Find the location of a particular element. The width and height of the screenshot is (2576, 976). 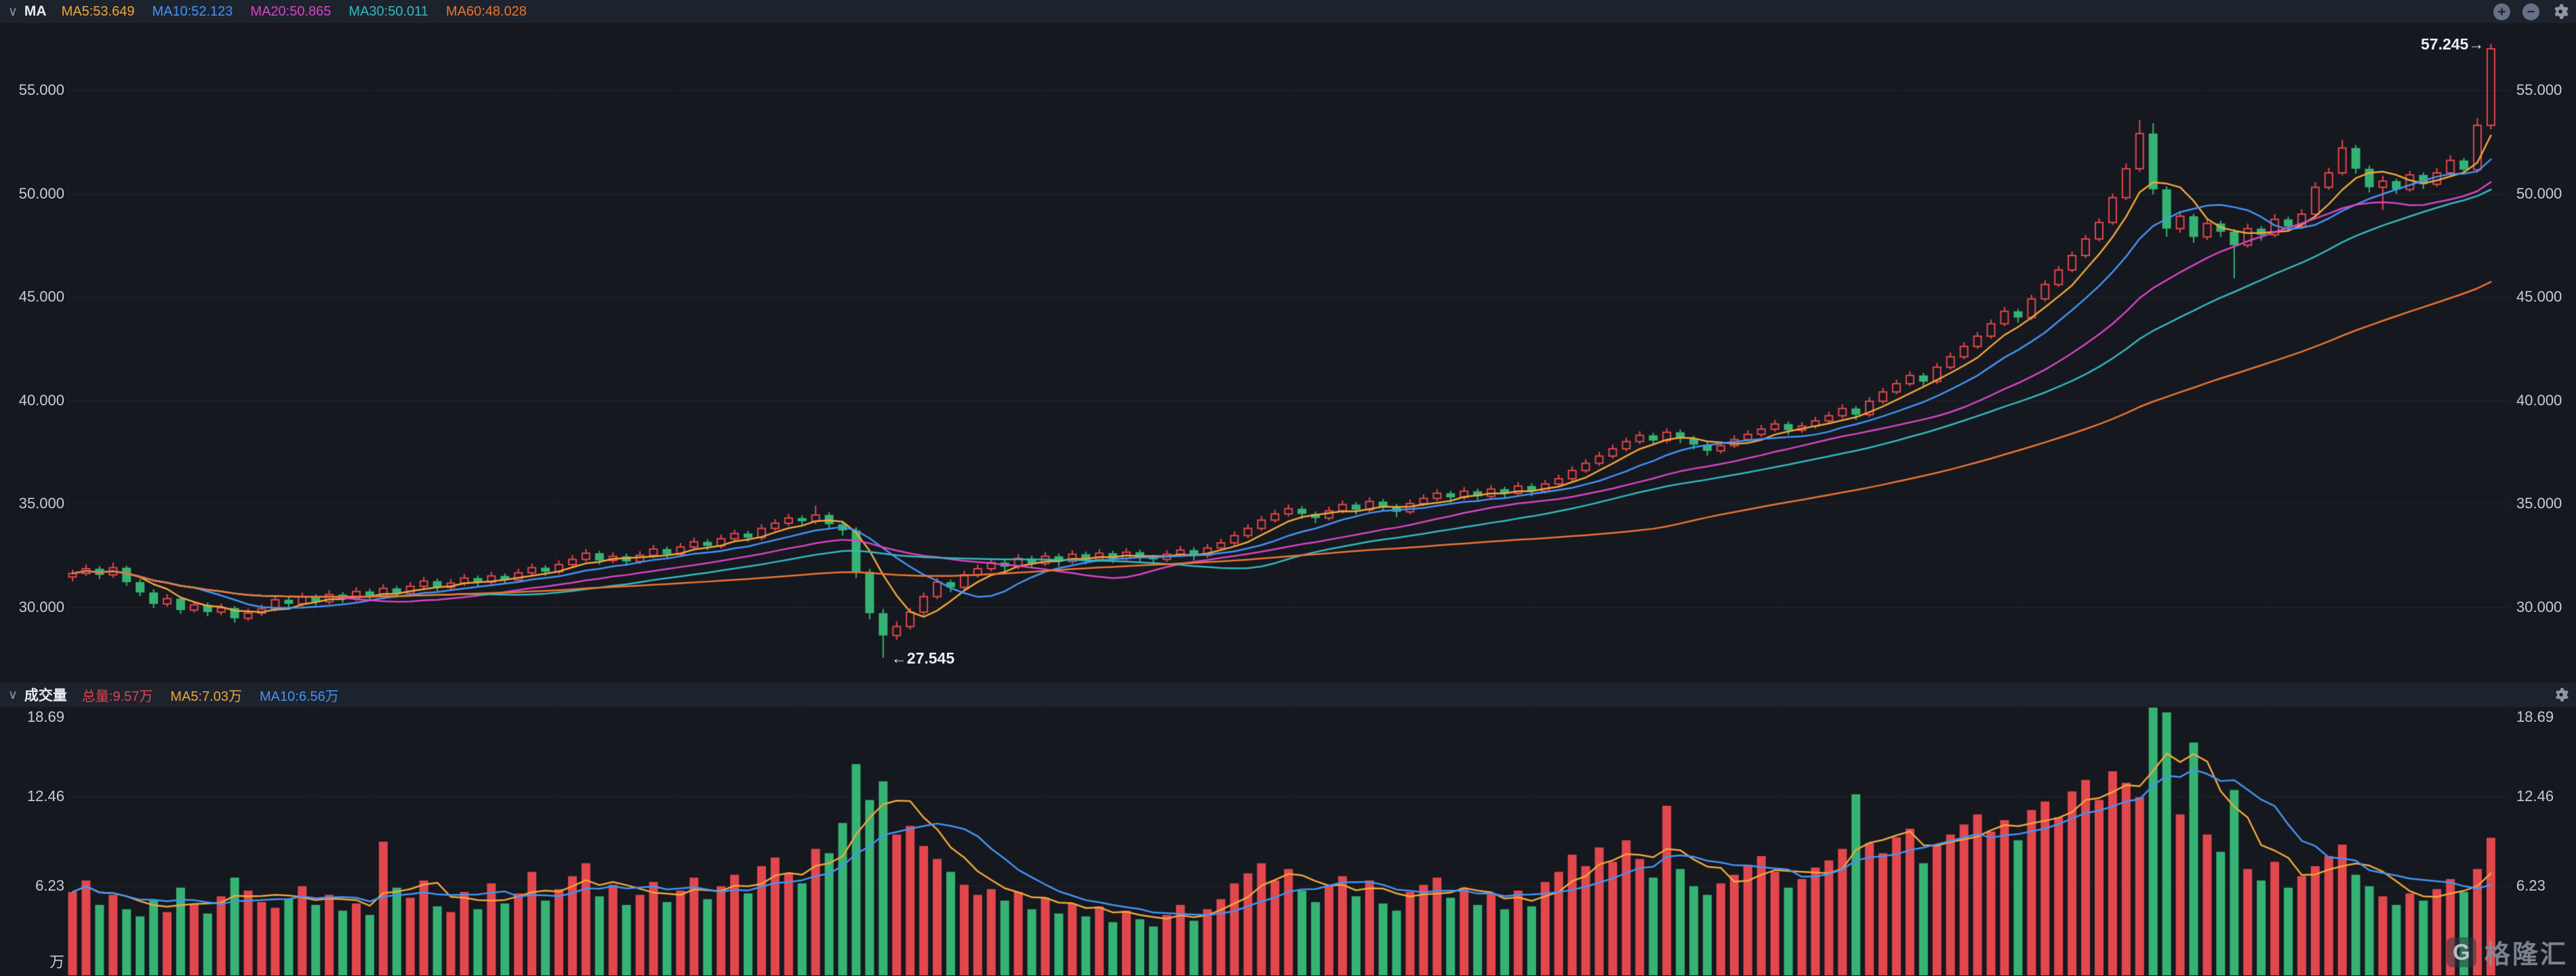

lowest-price-annotation: ←27.545 is located at coordinates (923, 658).